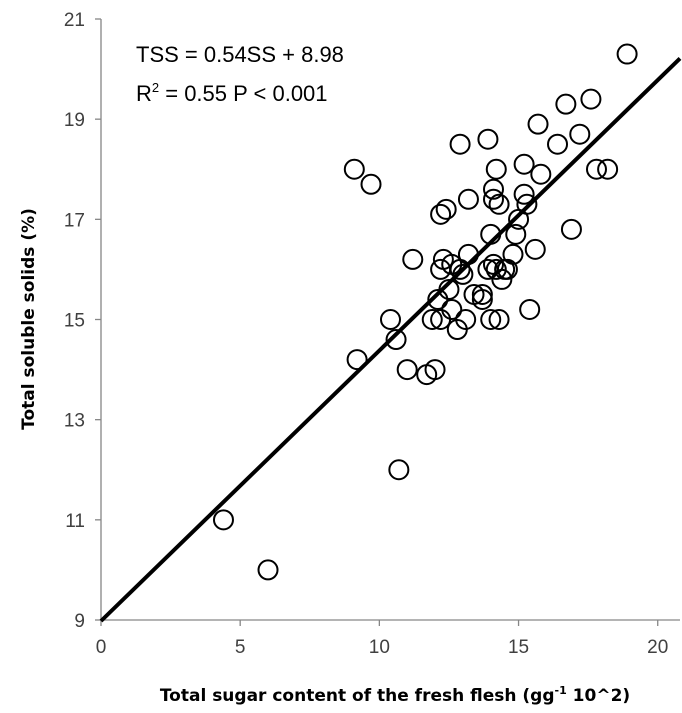  I want to click on x-tick-label: 0, so click(101, 647).